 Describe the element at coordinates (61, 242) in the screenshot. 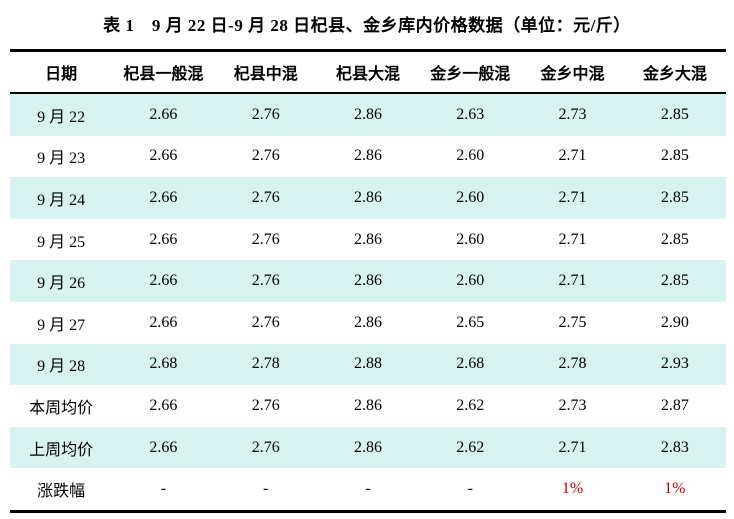

I see `date-cell: 9 月 25` at that location.